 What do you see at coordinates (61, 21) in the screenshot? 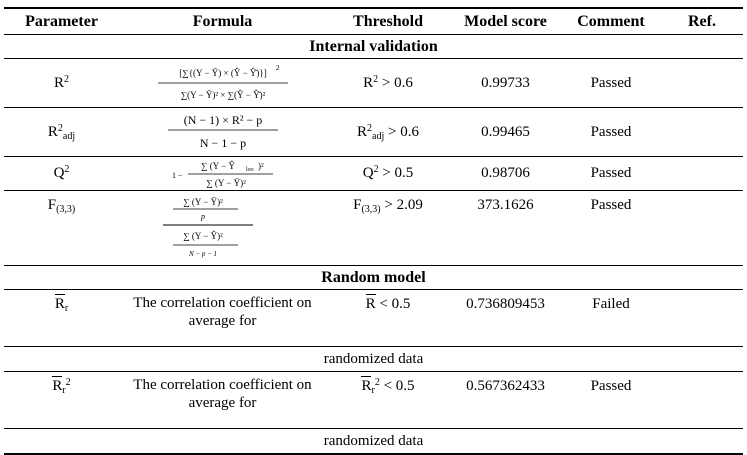
I see `header-parameter: Parameter` at bounding box center [61, 21].